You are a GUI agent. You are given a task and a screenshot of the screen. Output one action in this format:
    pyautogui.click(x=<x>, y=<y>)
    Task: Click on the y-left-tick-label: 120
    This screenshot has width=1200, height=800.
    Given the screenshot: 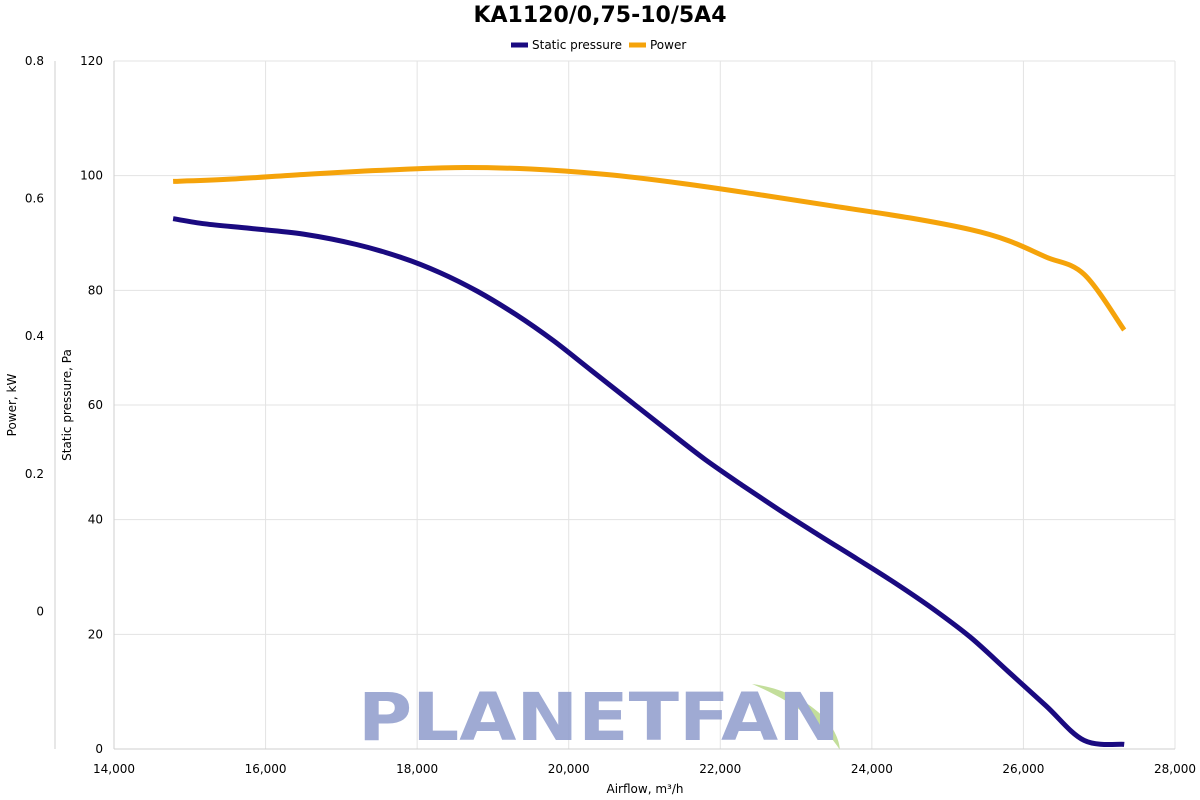 What is the action you would take?
    pyautogui.click(x=91, y=61)
    